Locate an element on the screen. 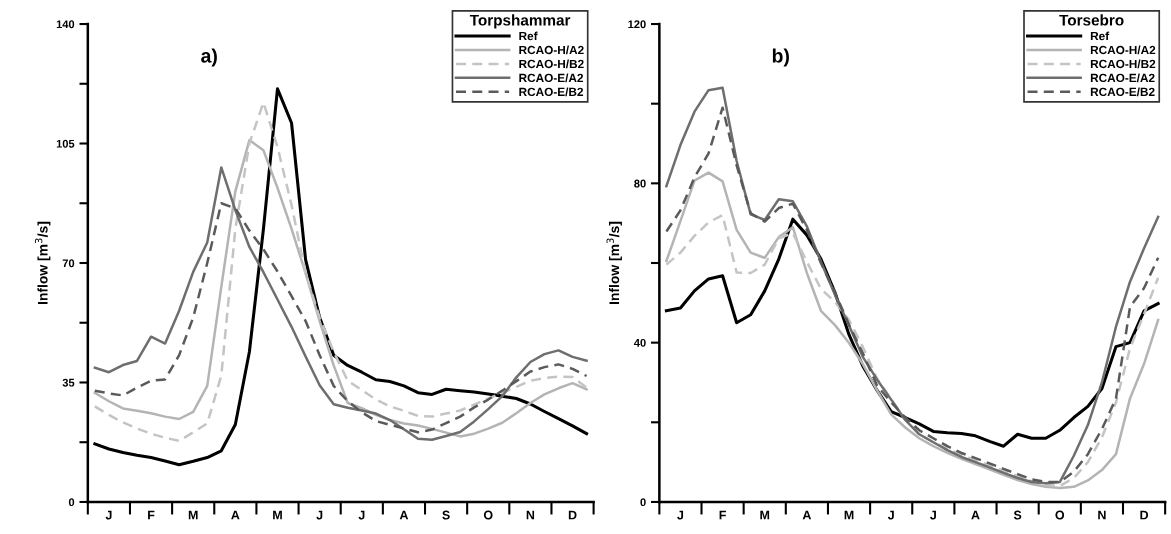 This screenshot has width=1171, height=534. y-tick-label: 70 is located at coordinates (68, 263).